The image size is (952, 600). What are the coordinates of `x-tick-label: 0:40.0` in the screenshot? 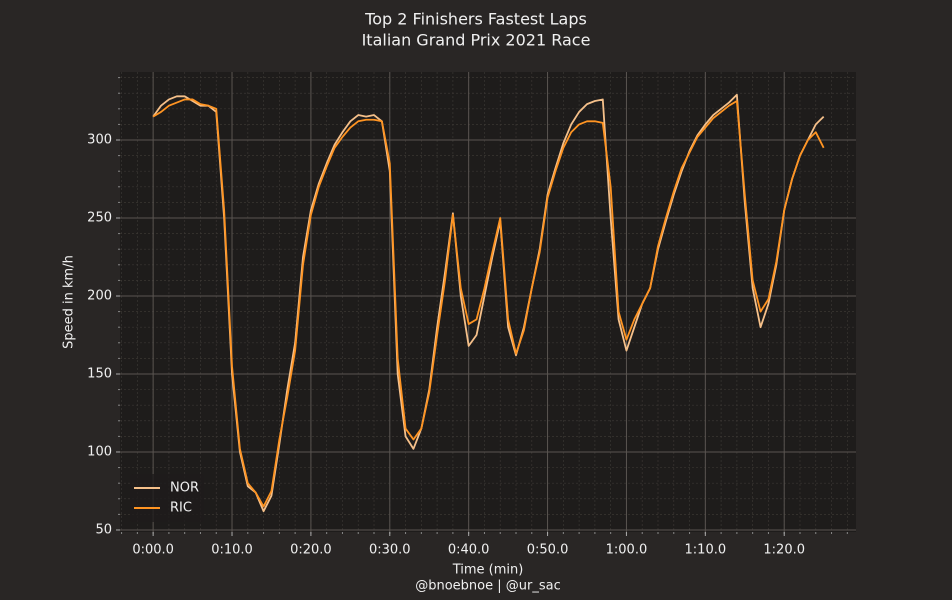 It's located at (469, 550).